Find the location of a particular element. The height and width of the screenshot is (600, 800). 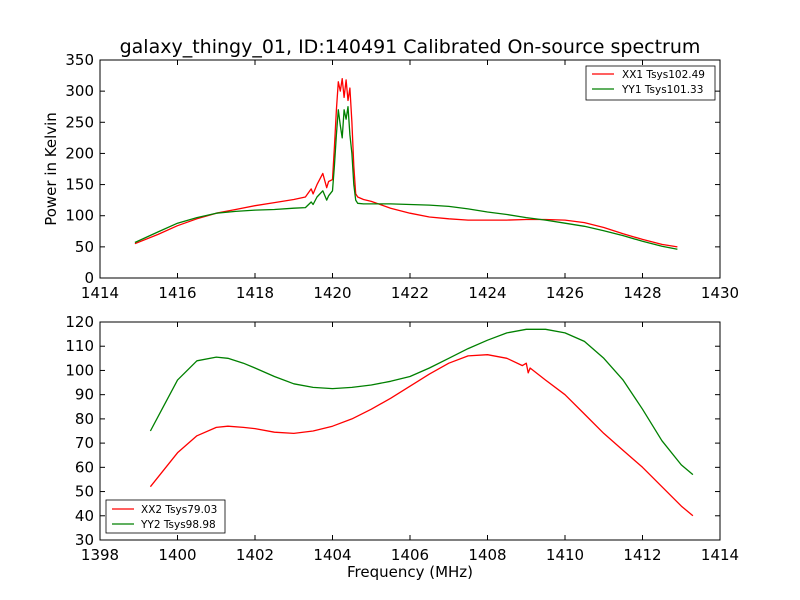

top-x-tick-label: 1428 is located at coordinates (642, 293).